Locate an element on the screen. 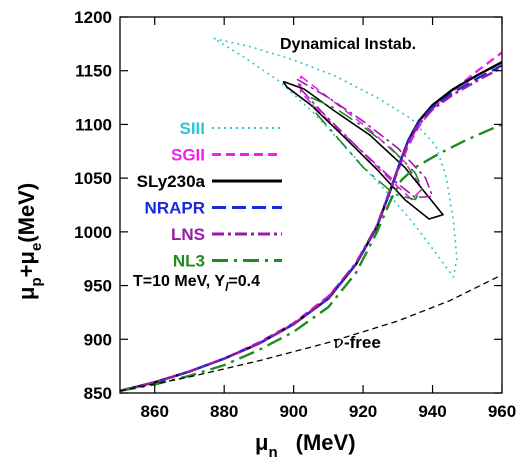 Image resolution: width=525 pixels, height=461 pixels. x-tick-label-0: 860 is located at coordinates (155, 411).